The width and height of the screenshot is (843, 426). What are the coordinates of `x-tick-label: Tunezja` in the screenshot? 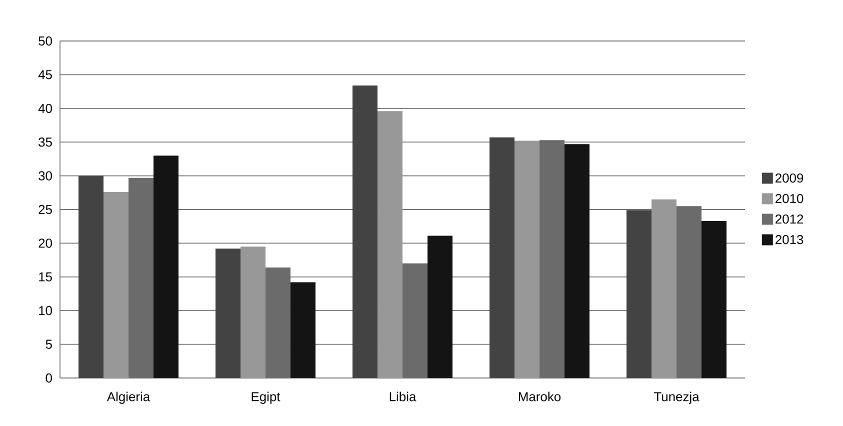 It's located at (677, 398).